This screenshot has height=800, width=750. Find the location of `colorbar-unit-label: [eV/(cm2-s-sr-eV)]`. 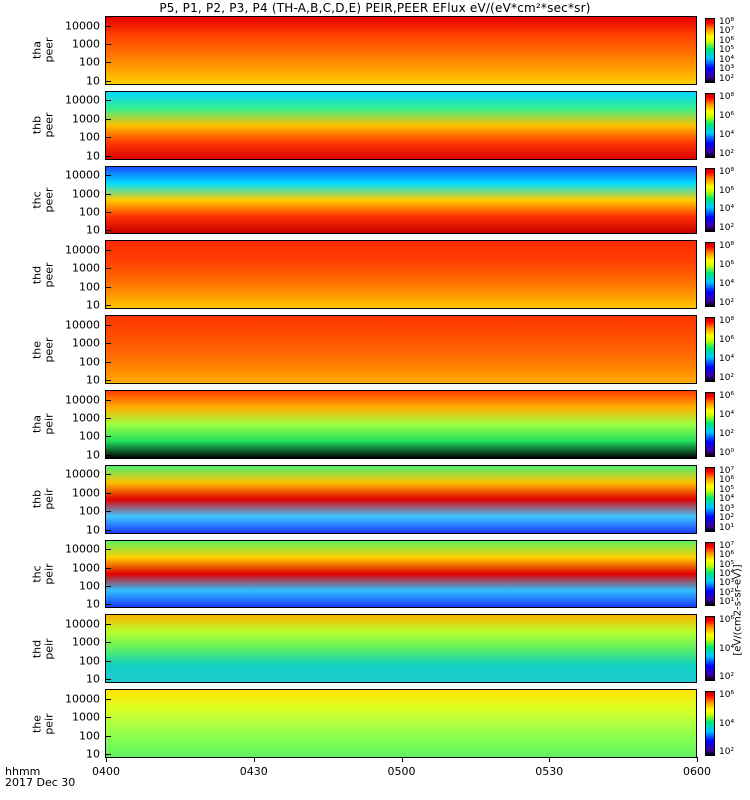

colorbar-unit-label: [eV/(cm2-s-sr-eV)] is located at coordinates (738, 610).